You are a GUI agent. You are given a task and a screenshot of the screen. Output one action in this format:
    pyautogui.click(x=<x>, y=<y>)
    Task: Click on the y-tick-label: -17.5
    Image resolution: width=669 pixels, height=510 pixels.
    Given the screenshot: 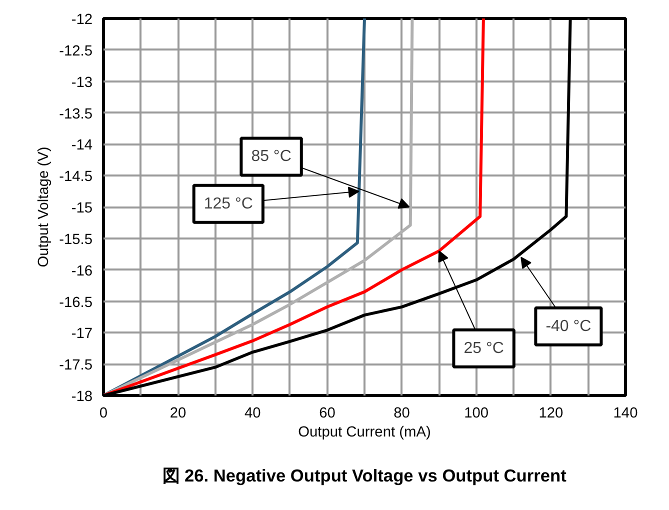 What is the action you would take?
    pyautogui.click(x=75, y=366)
    